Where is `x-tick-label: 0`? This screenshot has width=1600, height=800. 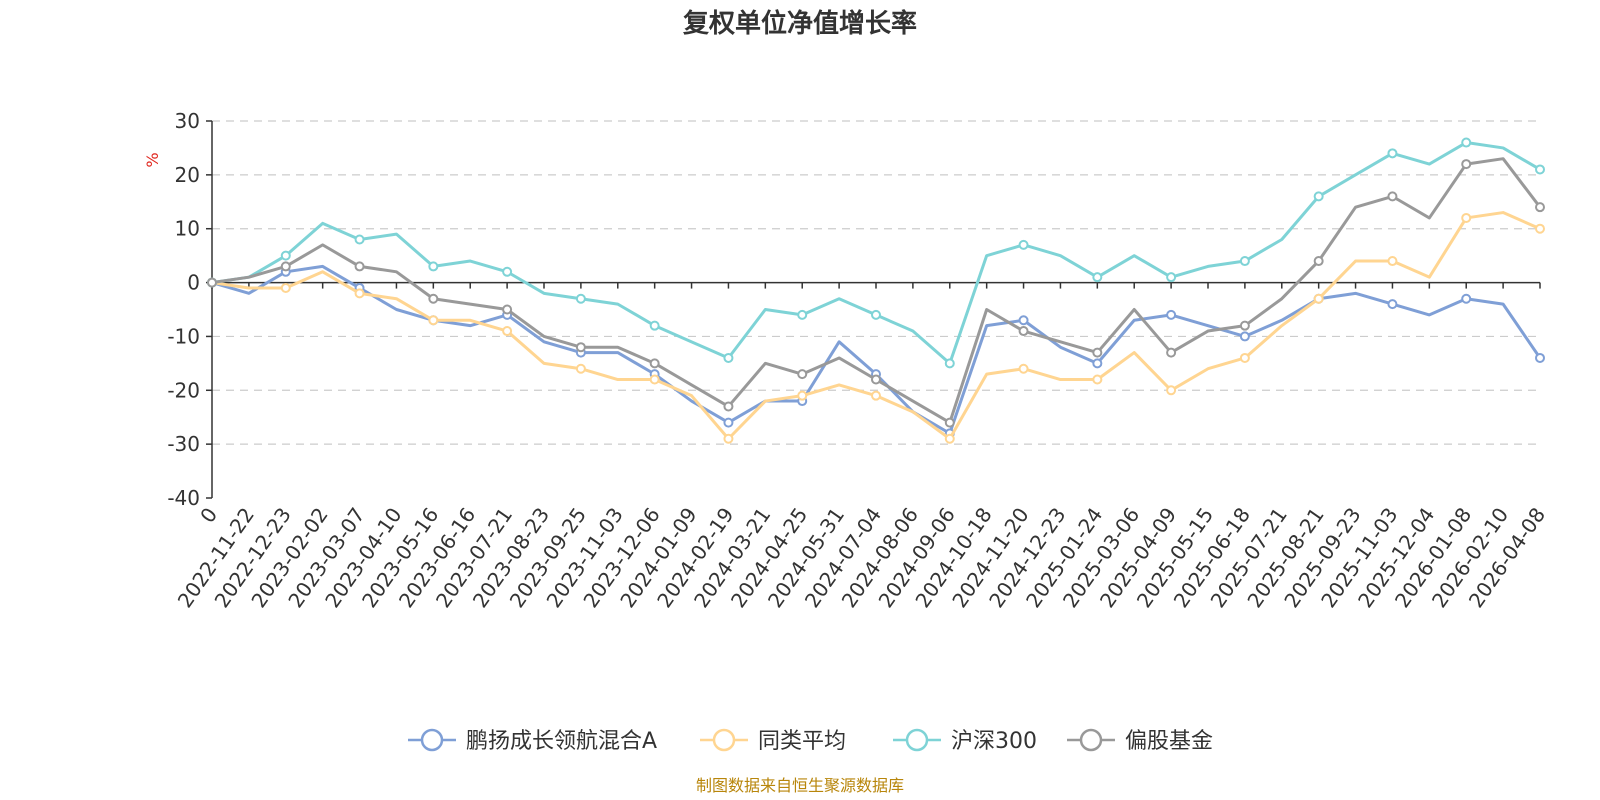 x-tick-label: 0 is located at coordinates (208, 515).